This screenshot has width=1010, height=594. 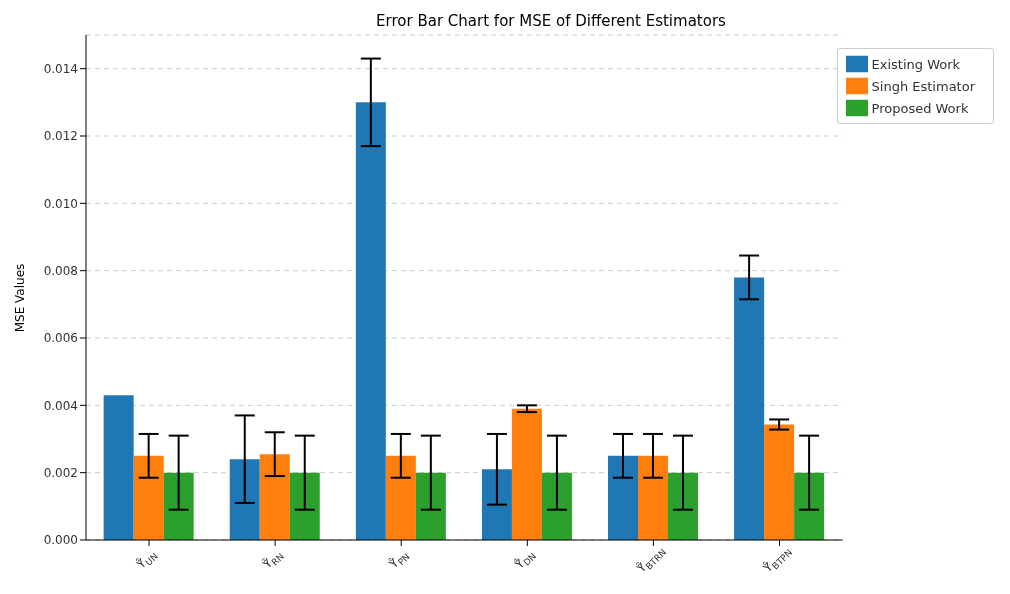 I want to click on legend-label: Existing Work, so click(x=916, y=64).